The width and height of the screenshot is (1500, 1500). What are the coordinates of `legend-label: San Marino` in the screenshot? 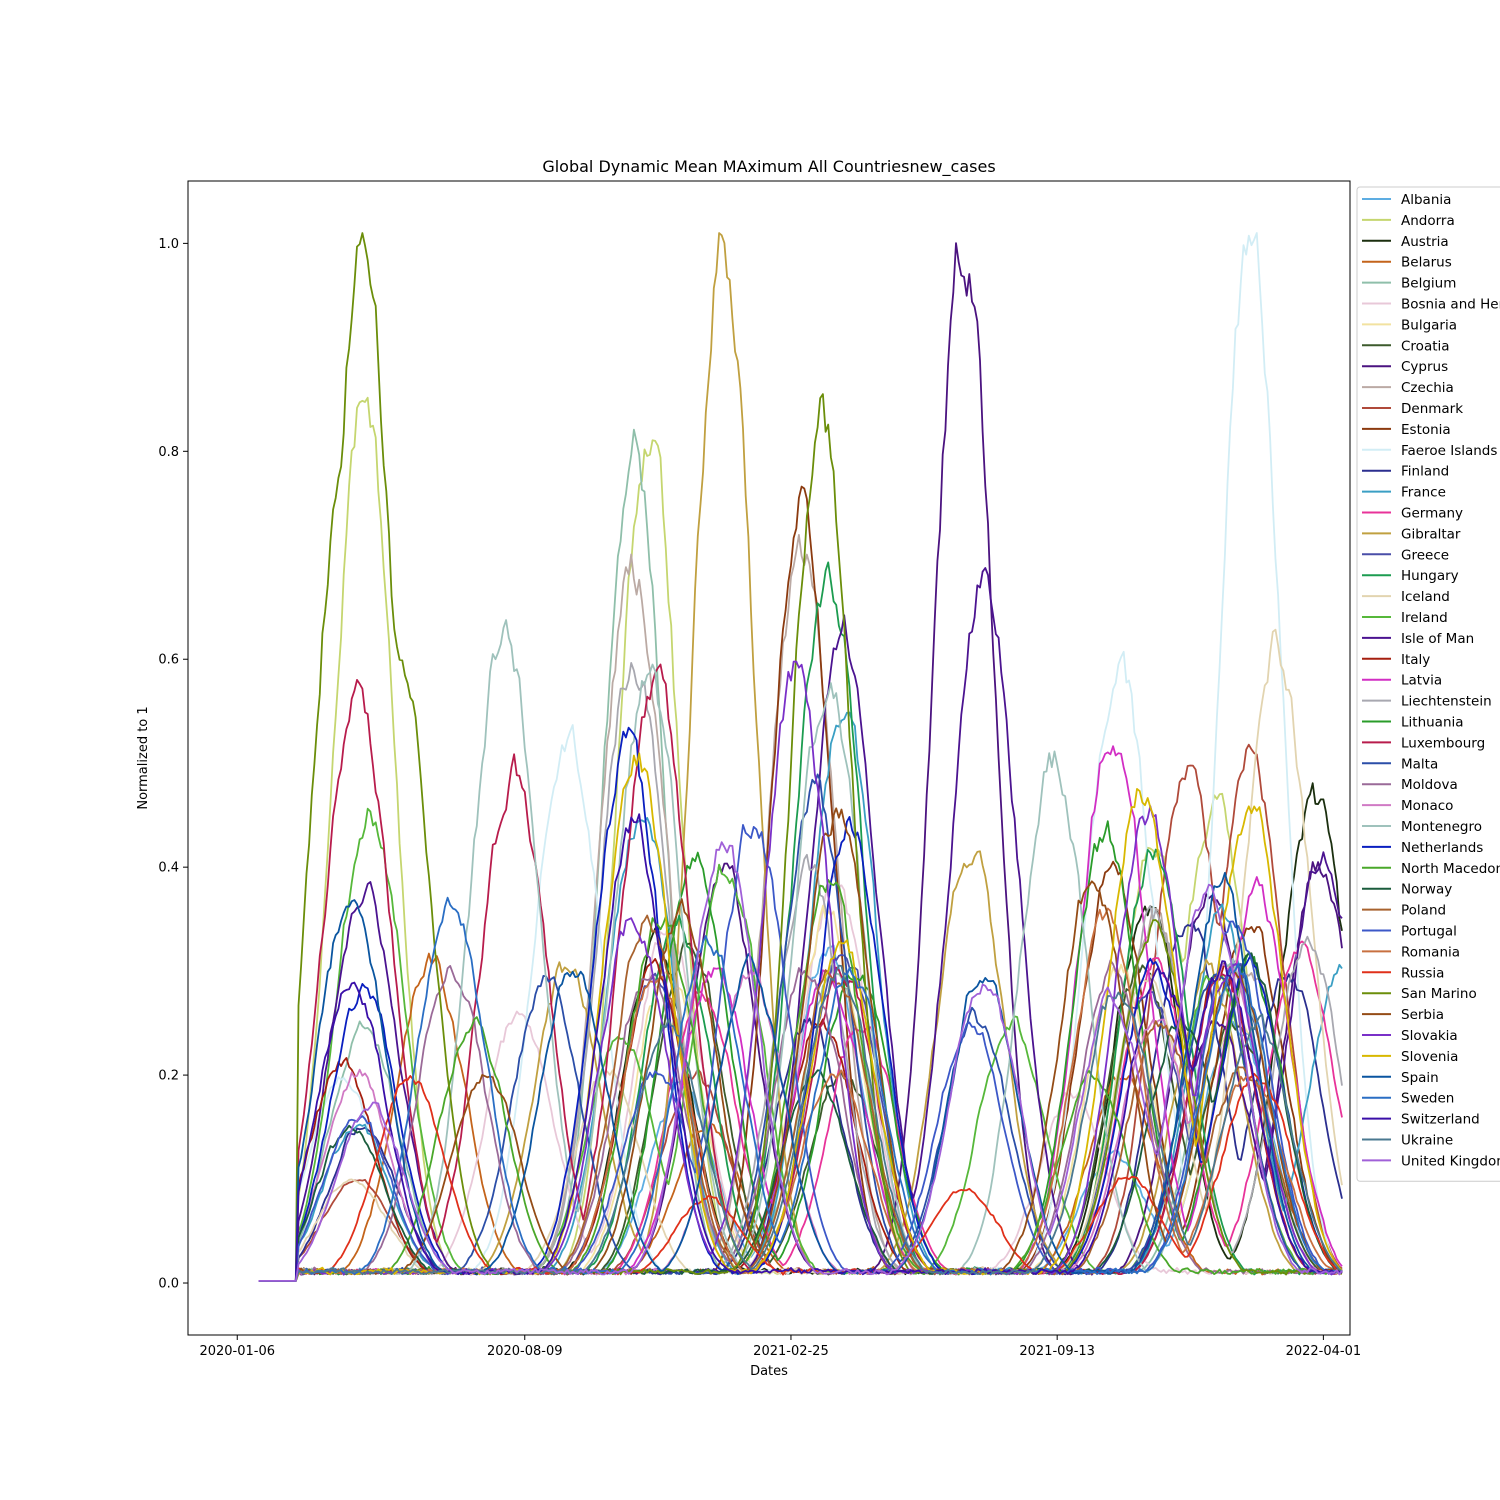 It's located at (1439, 994).